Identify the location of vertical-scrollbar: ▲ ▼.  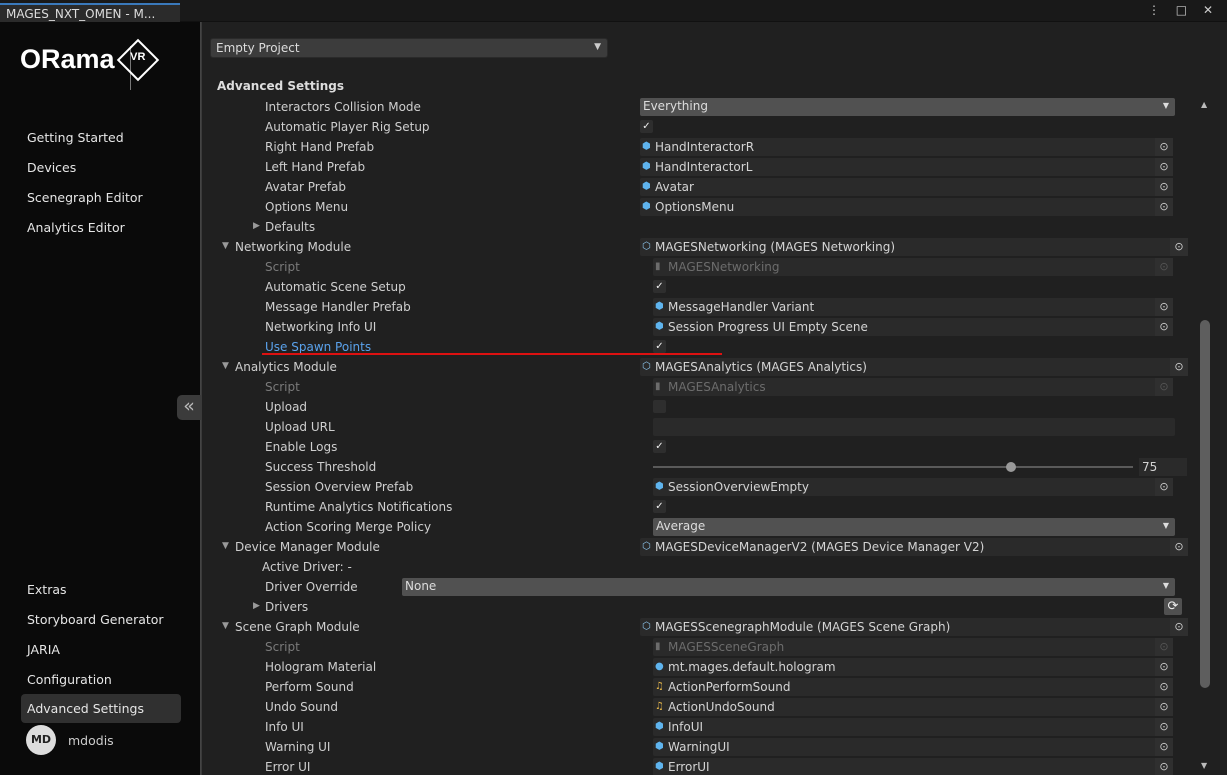
(1206, 436).